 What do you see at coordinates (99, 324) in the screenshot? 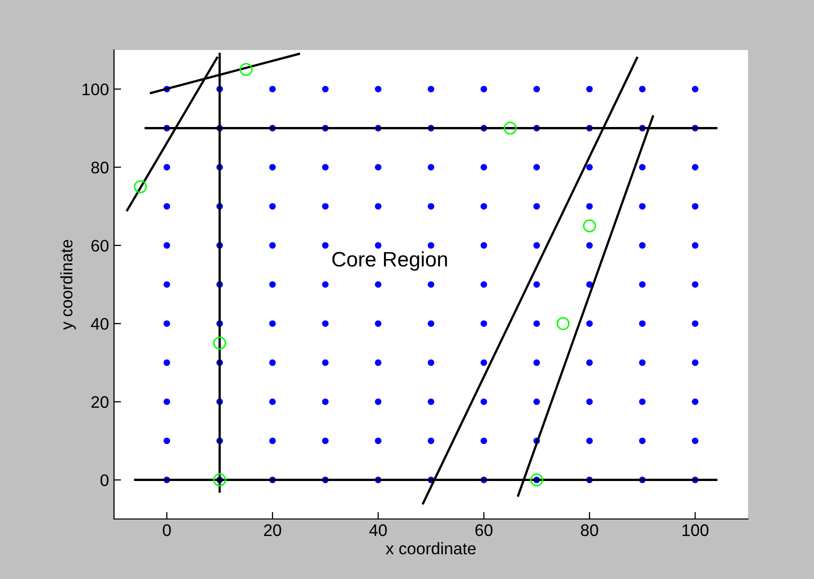
I see `y-tick-label: 40` at bounding box center [99, 324].